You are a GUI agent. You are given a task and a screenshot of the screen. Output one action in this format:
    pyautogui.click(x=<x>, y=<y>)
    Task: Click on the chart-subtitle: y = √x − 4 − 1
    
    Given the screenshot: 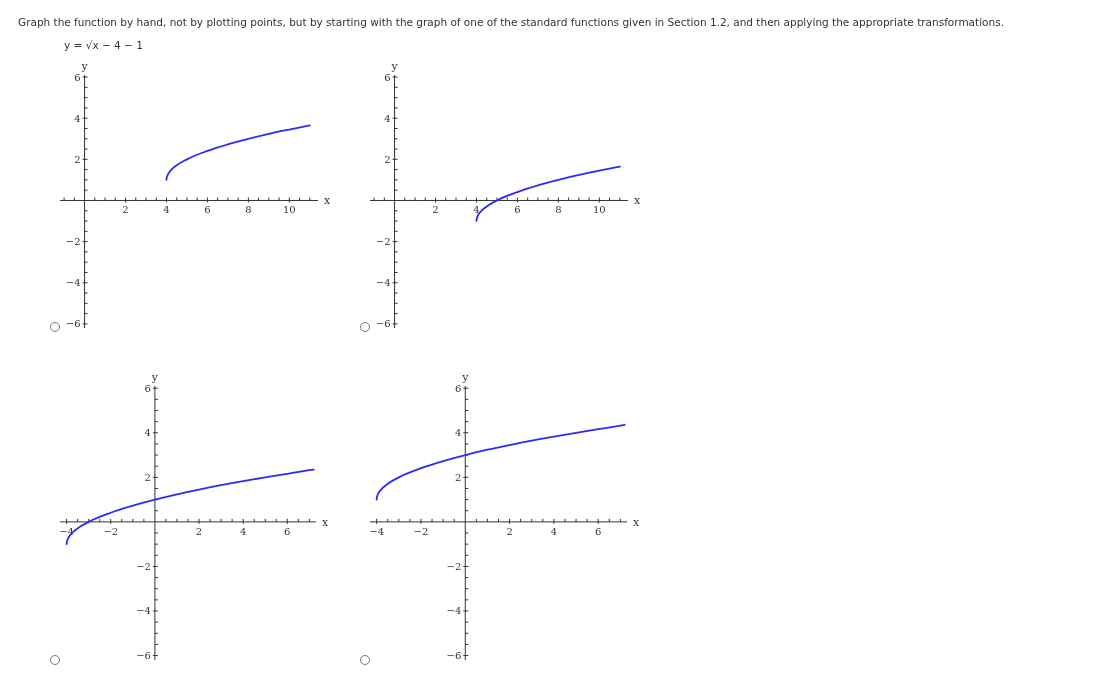 What is the action you would take?
    pyautogui.click(x=103, y=45)
    